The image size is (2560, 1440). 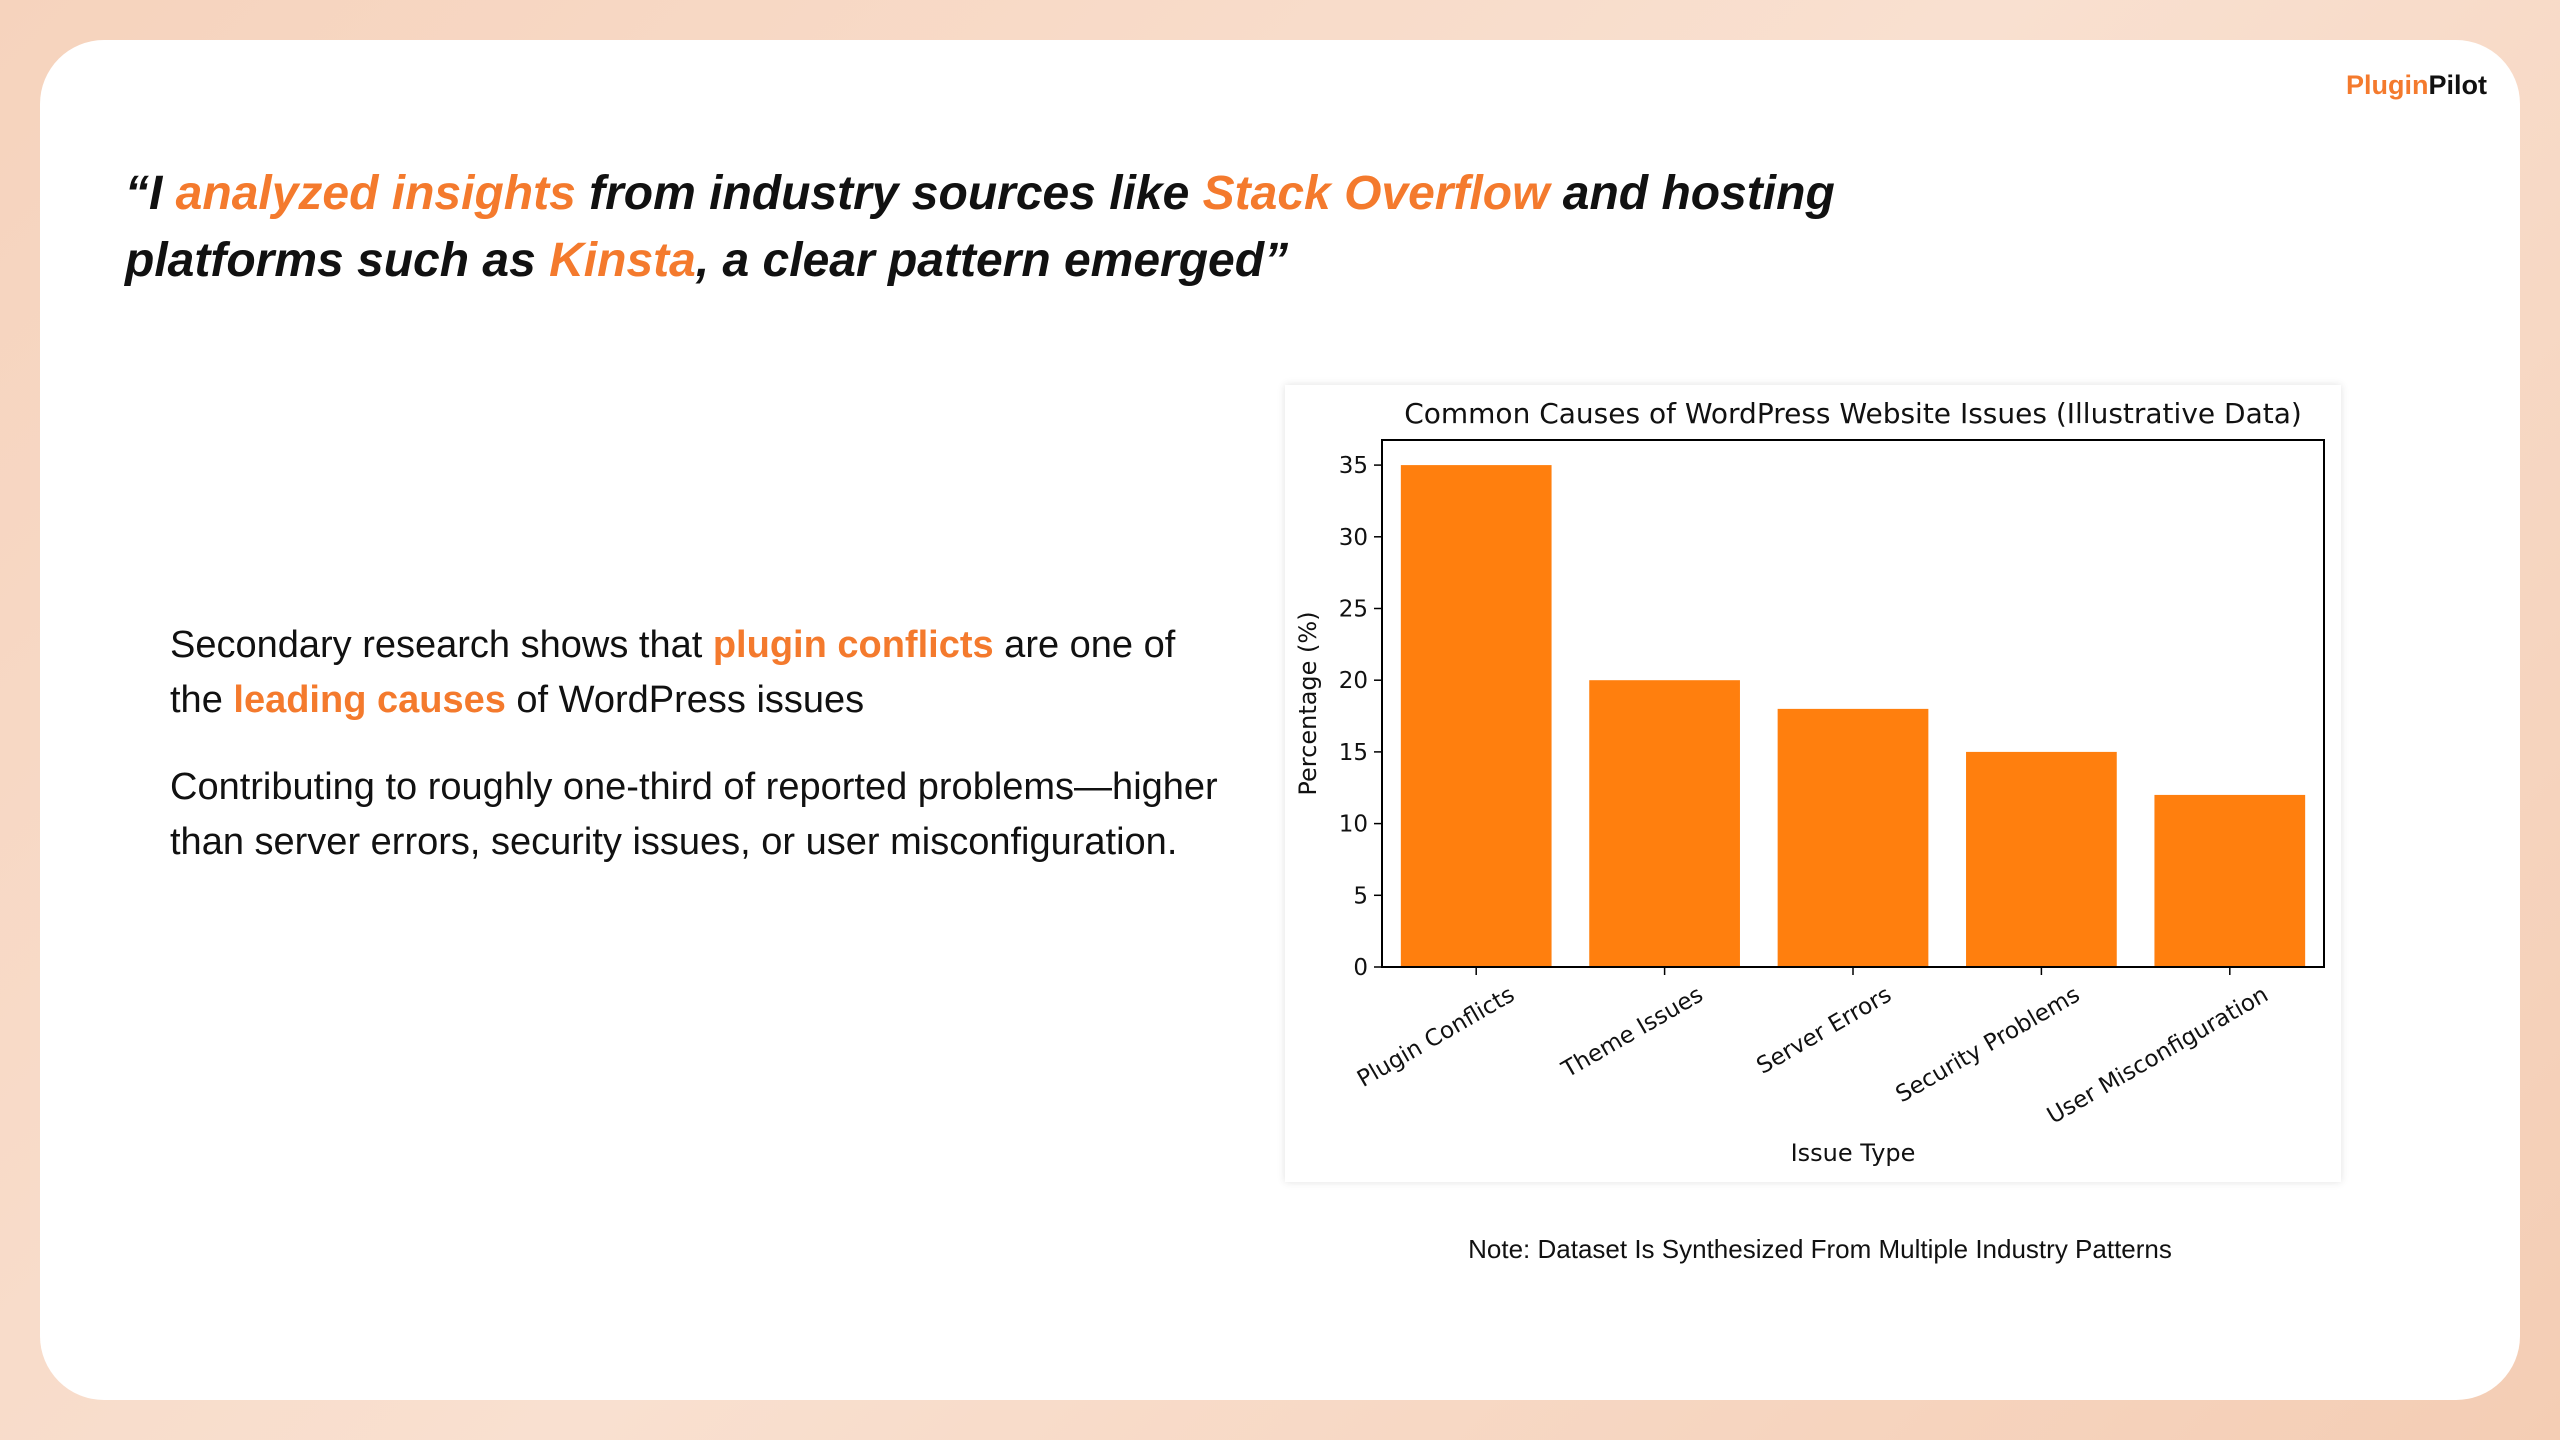 I want to click on highlight: leading causes, so click(x=369, y=700).